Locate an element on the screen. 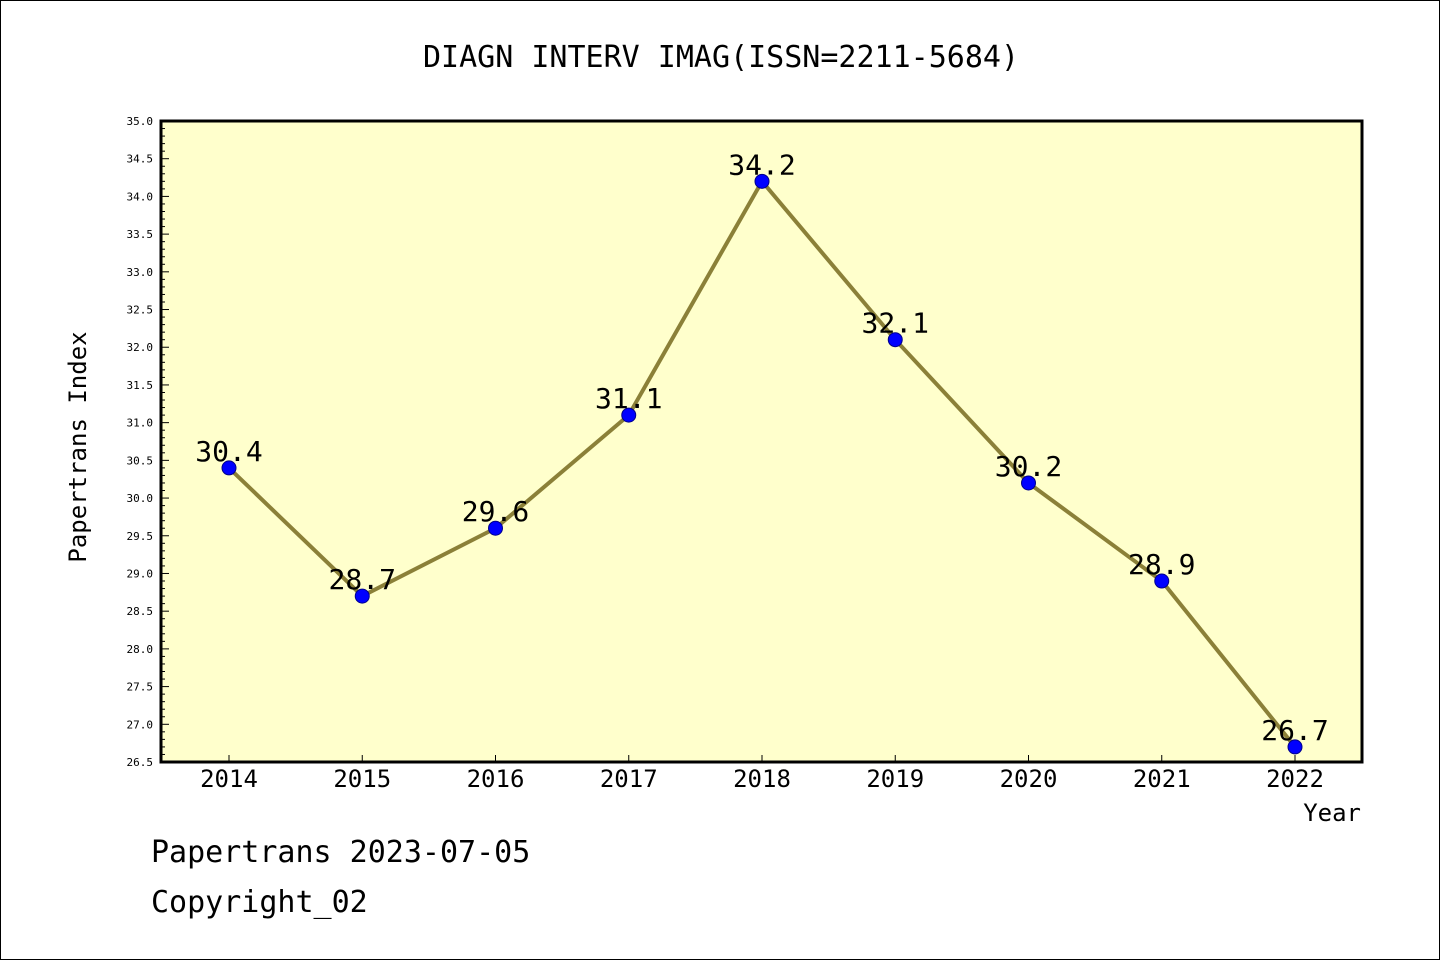 The image size is (1440, 961). y-tick-label: 28.5 is located at coordinates (140, 611).